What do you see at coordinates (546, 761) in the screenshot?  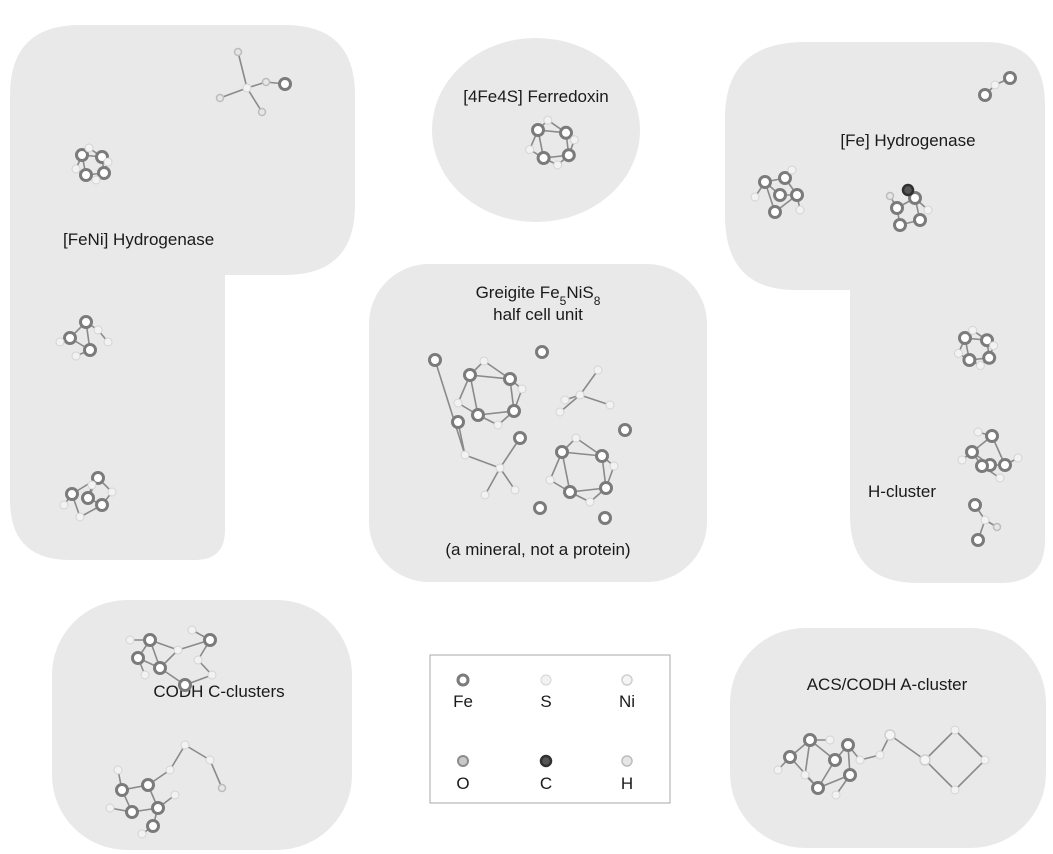 I see `legend-c-symbol` at bounding box center [546, 761].